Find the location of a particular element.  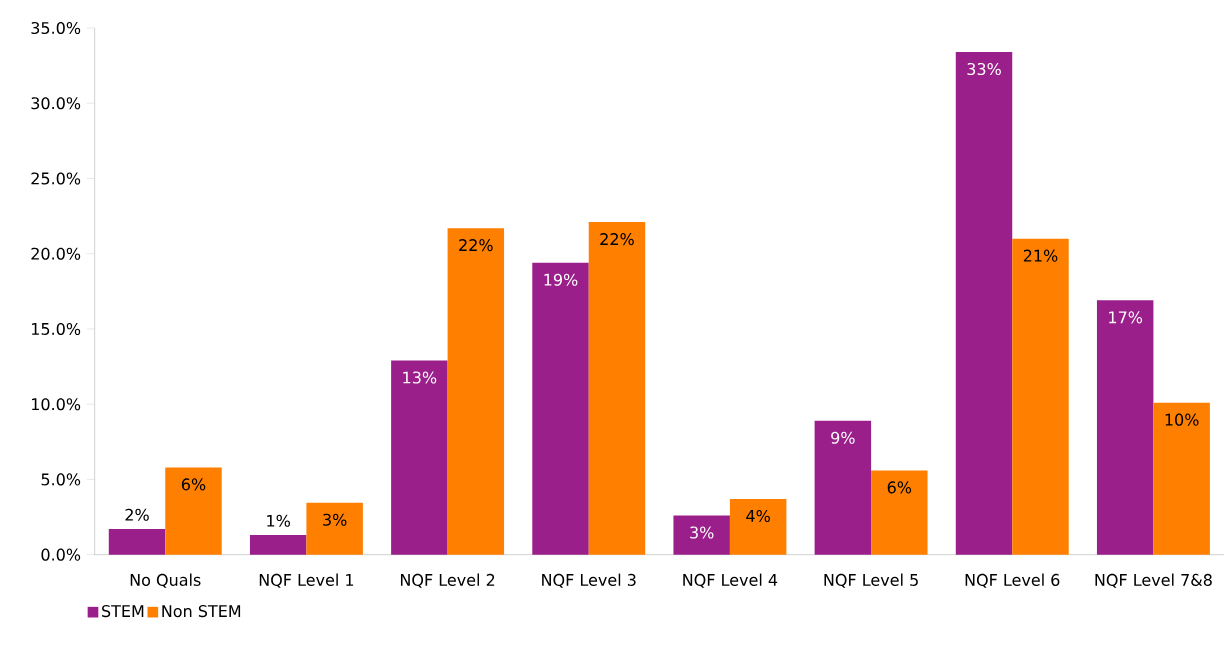

data-label: 2% is located at coordinates (137, 514).